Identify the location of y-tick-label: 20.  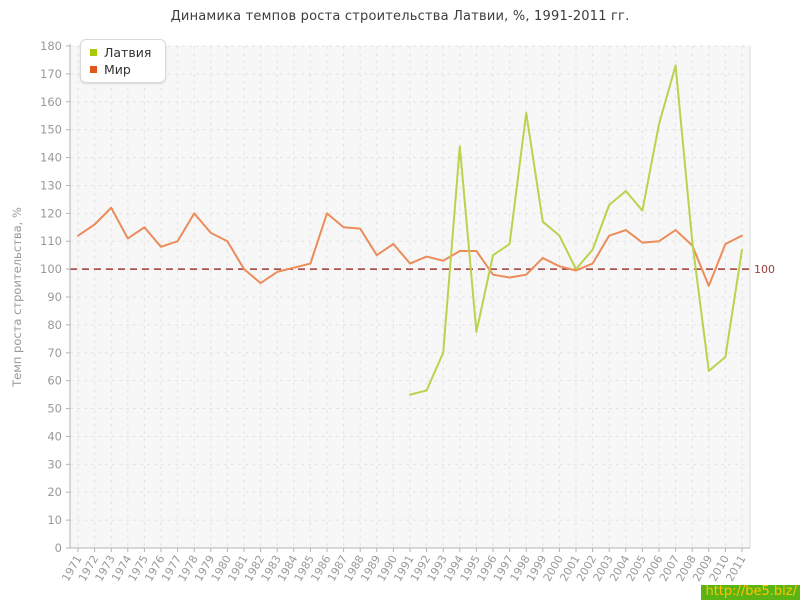
(54, 492).